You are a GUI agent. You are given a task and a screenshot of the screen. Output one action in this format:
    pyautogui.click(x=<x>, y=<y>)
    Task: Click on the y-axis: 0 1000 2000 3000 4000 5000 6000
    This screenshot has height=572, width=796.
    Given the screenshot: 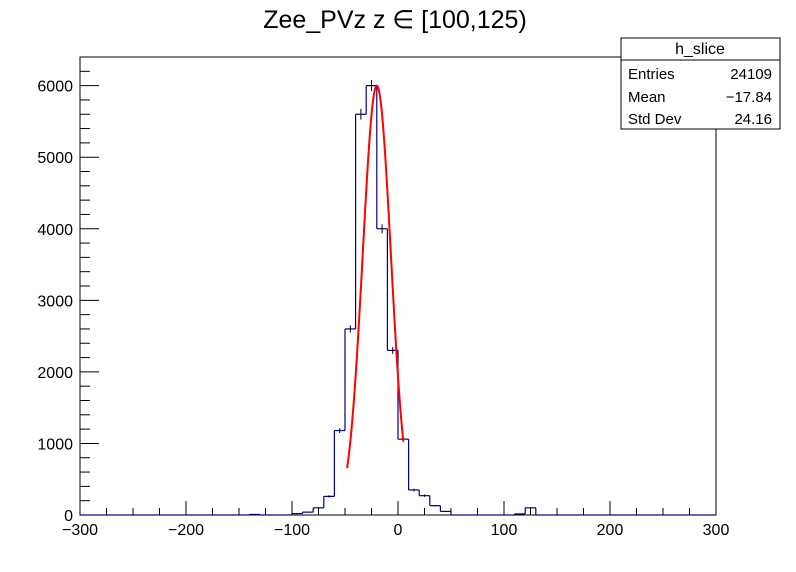 What is the action you would take?
    pyautogui.click(x=68, y=297)
    